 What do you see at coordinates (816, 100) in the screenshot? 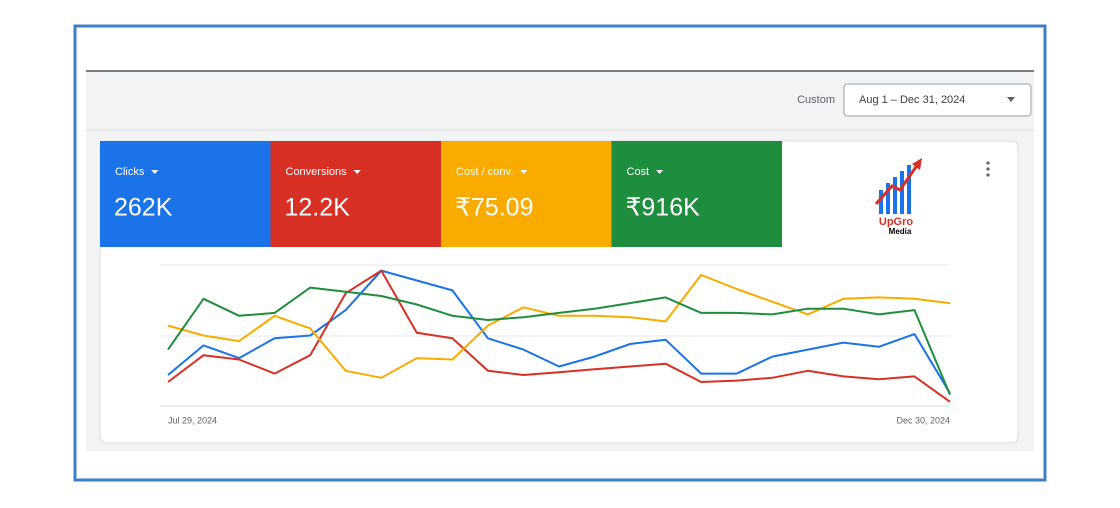
I see `range-label: Custom` at bounding box center [816, 100].